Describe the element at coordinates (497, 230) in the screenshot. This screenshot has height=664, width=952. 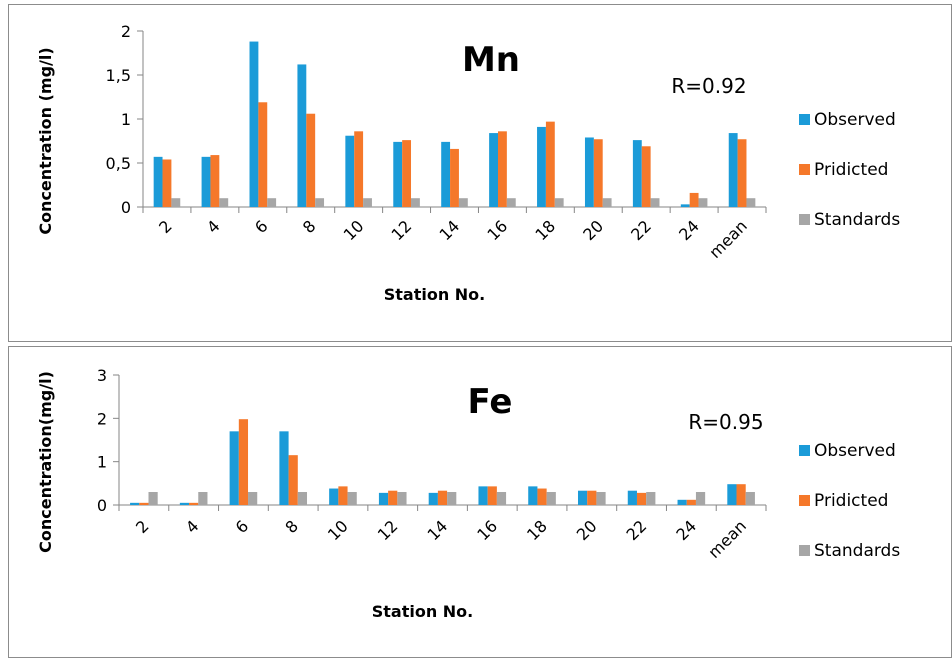
I see `chart-mn-x-tick-label: 16` at that location.